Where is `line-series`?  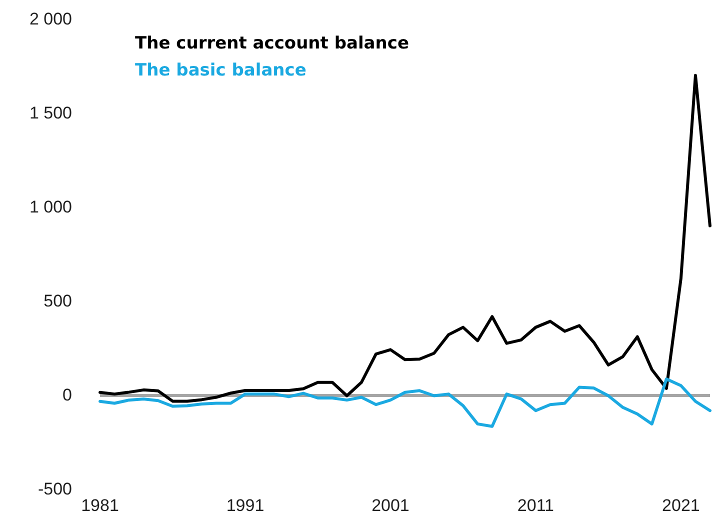
line-series is located at coordinates (405, 403).